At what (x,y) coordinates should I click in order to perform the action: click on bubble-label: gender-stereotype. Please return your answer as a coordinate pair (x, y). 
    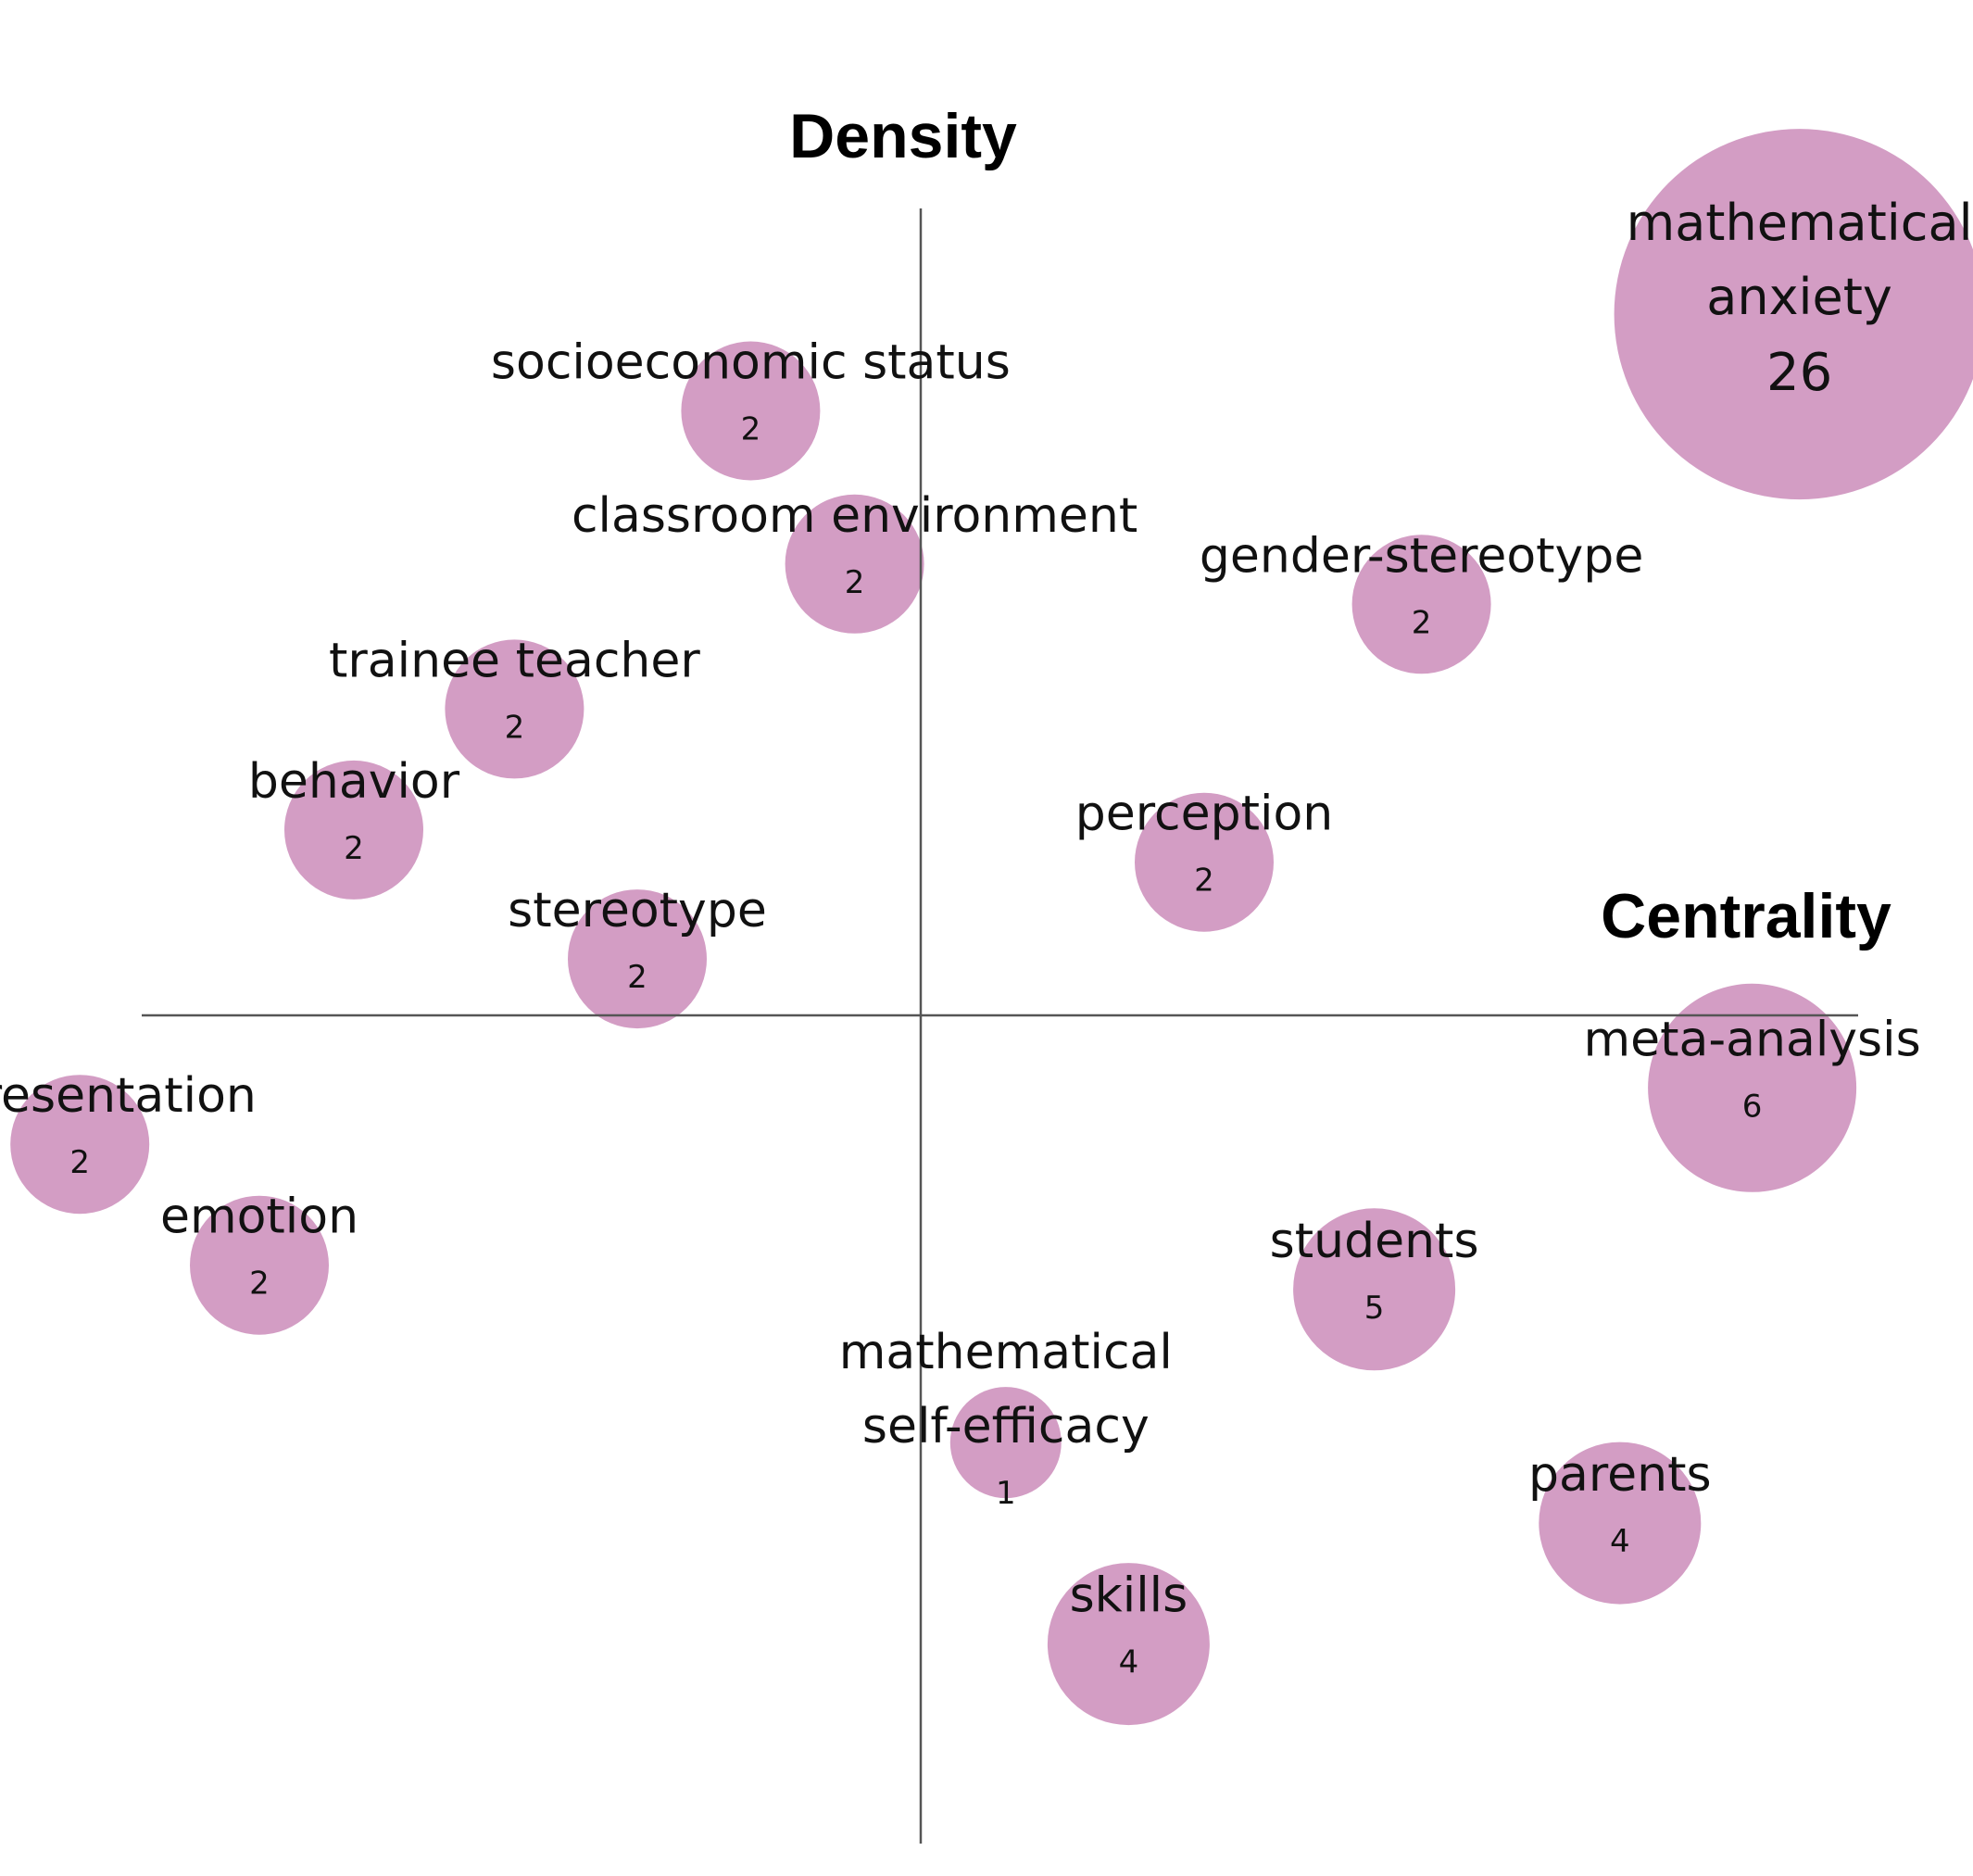
    Looking at the image, I should click on (1422, 556).